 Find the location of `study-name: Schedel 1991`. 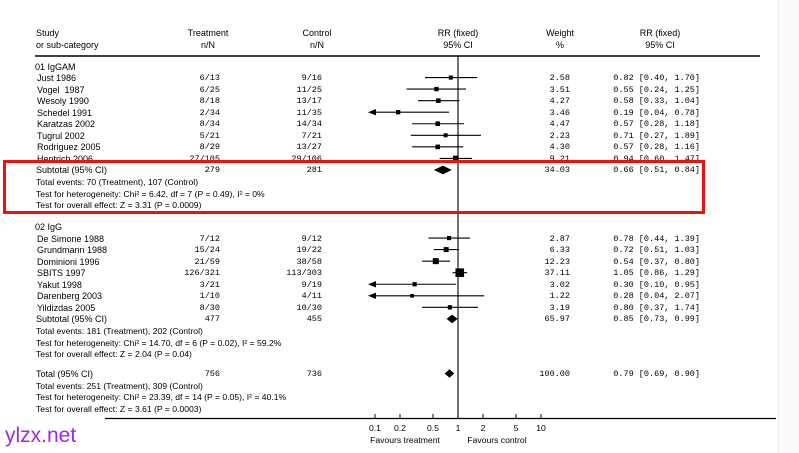

study-name: Schedel 1991 is located at coordinates (65, 112).